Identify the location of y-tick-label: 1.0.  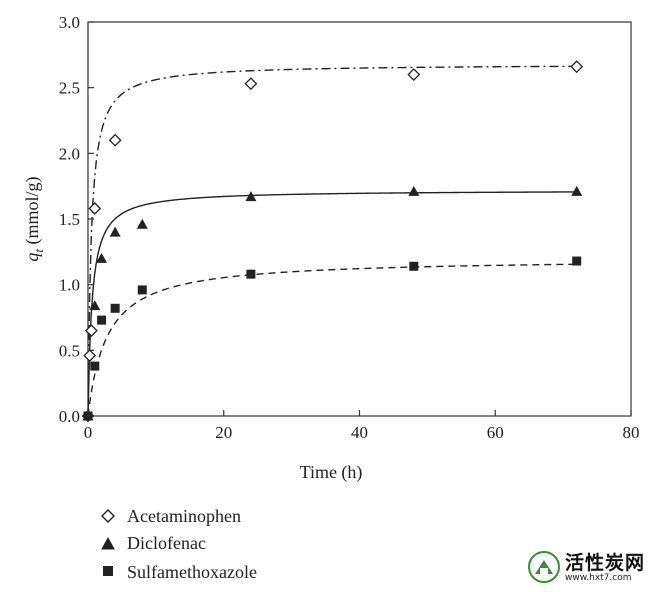
(69, 285).